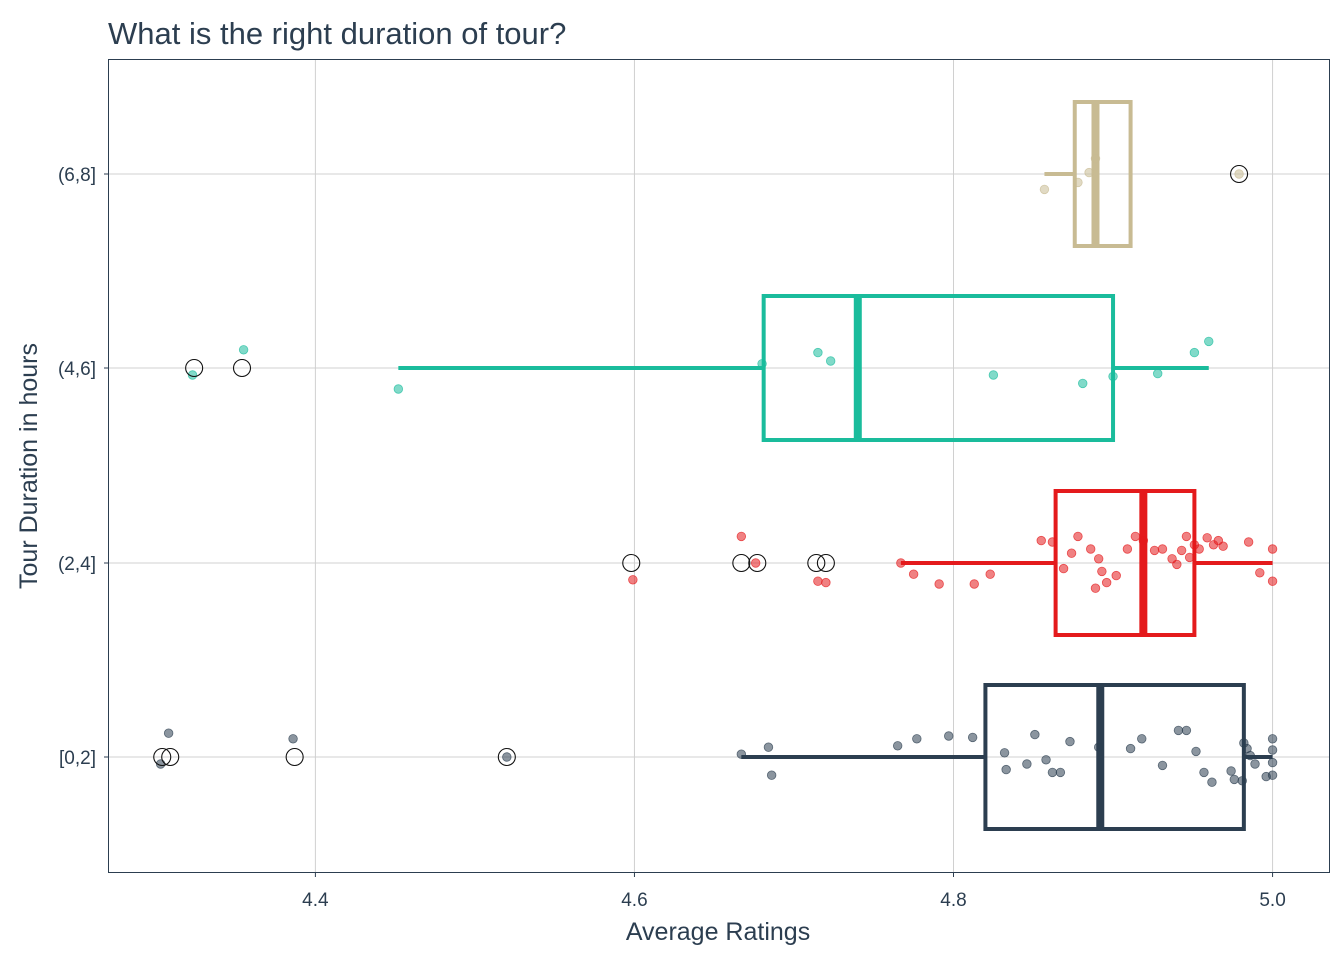 The image size is (1344, 960). Describe the element at coordinates (718, 932) in the screenshot. I see `x-axis-title: Average Ratings` at that location.